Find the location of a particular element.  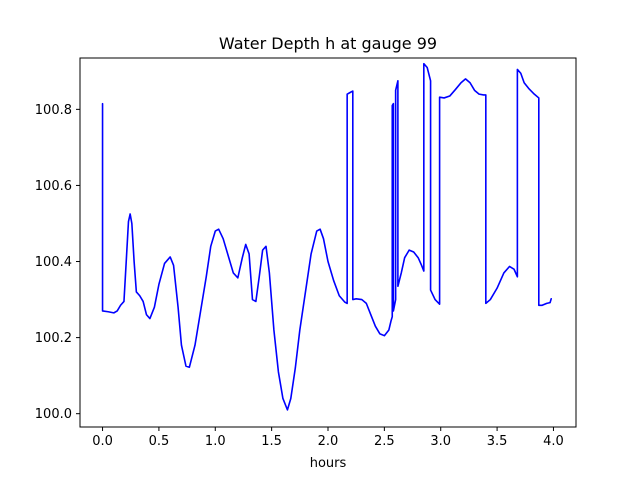

x-tick-label: 1.0 is located at coordinates (215, 441).